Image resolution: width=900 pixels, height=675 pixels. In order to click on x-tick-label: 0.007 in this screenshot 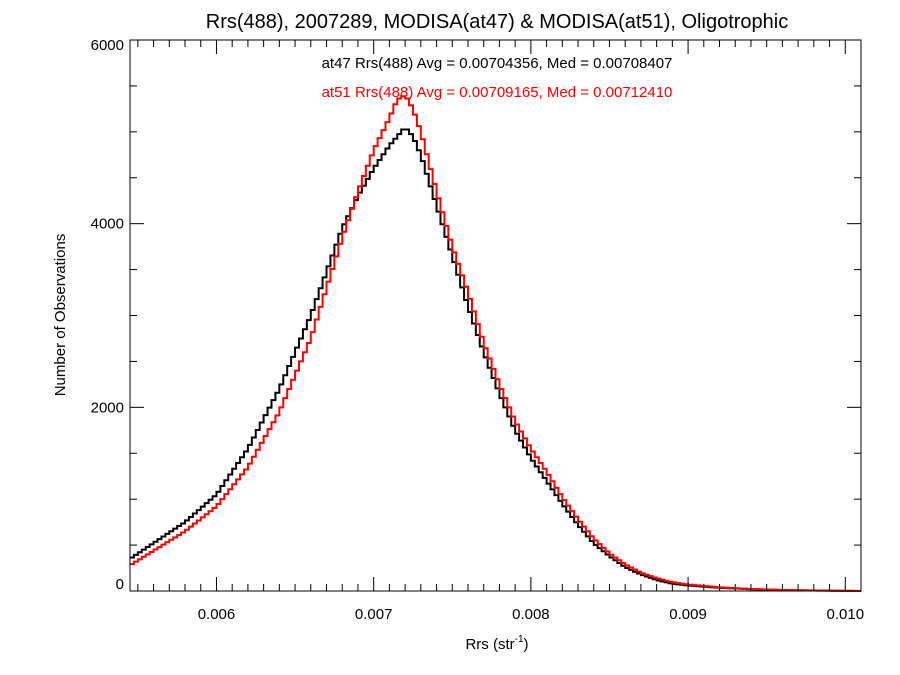, I will do `click(374, 614)`.